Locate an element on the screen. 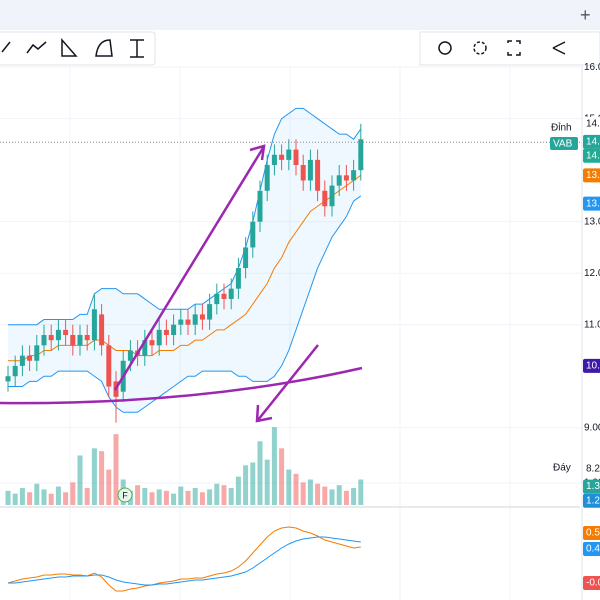  fullscreen-button is located at coordinates (514, 48).